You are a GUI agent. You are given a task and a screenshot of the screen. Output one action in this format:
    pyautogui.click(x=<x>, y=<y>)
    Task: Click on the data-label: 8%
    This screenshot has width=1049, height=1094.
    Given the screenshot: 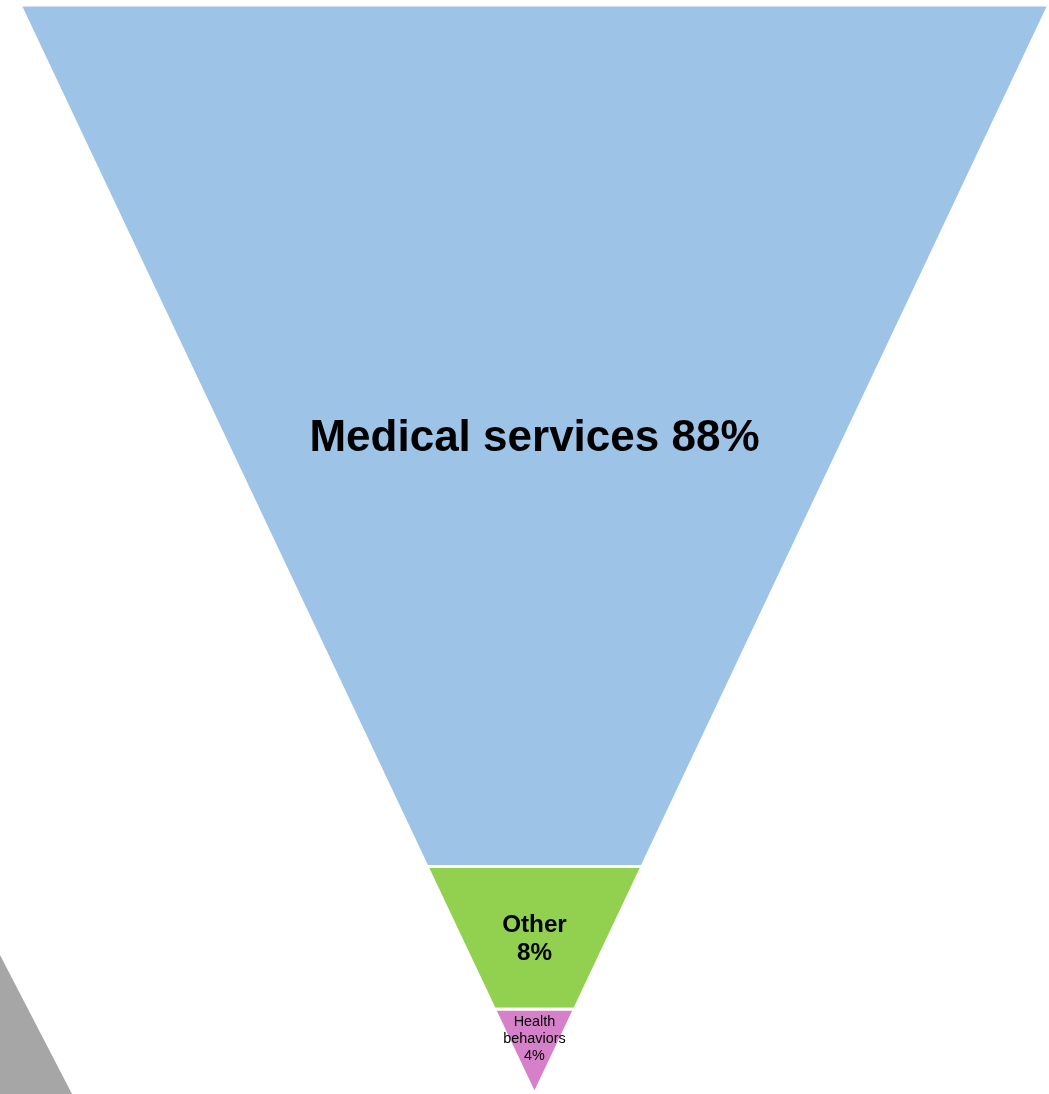 What is the action you would take?
    pyautogui.click(x=534, y=952)
    